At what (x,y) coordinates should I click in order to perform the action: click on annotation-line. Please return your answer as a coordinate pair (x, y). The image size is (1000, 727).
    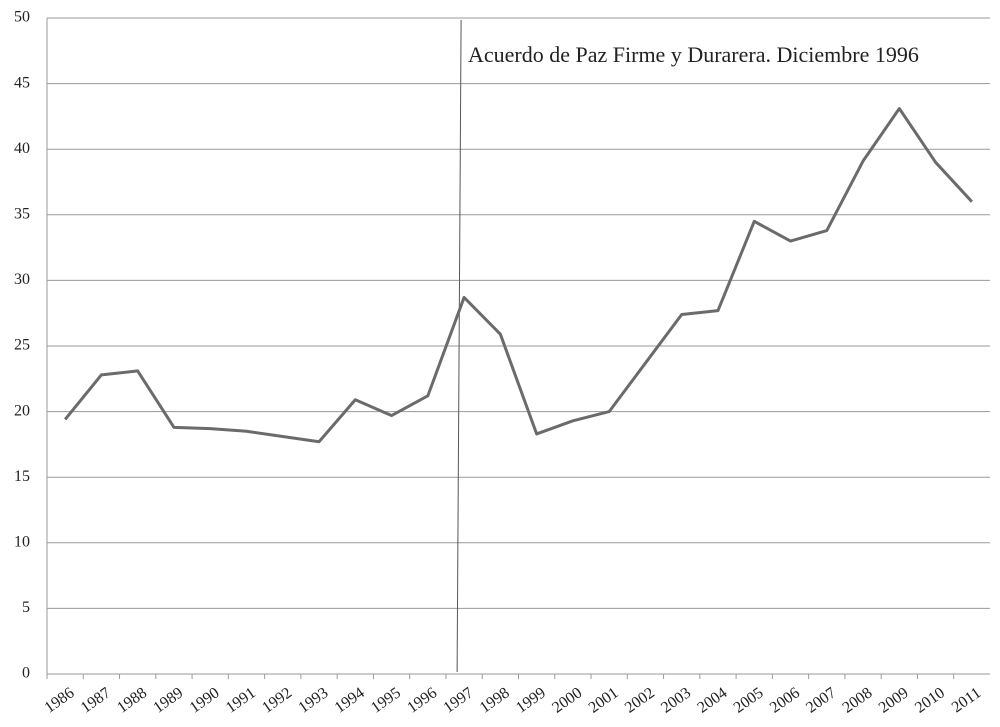
    Looking at the image, I should click on (459, 346).